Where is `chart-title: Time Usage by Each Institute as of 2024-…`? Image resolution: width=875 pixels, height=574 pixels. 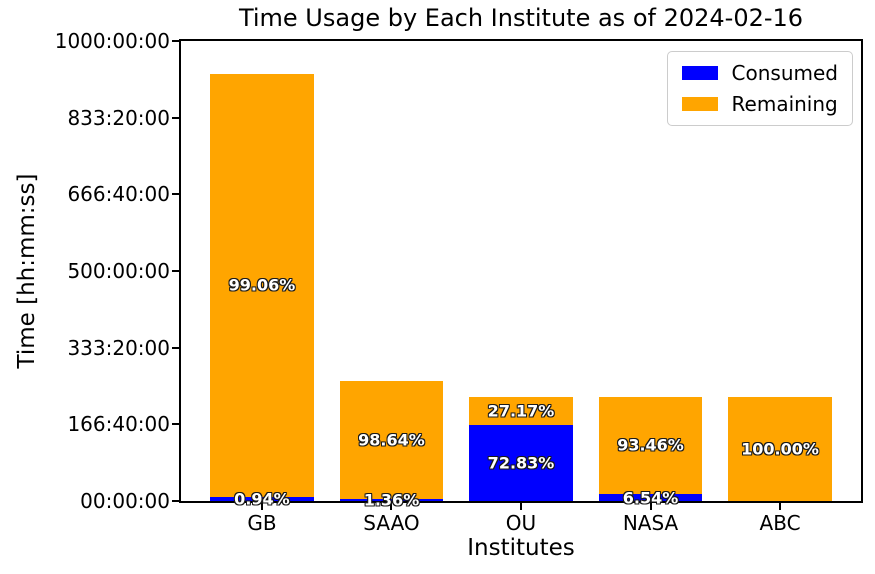
chart-title: Time Usage by Each Institute as of 2024-… is located at coordinates (521, 18).